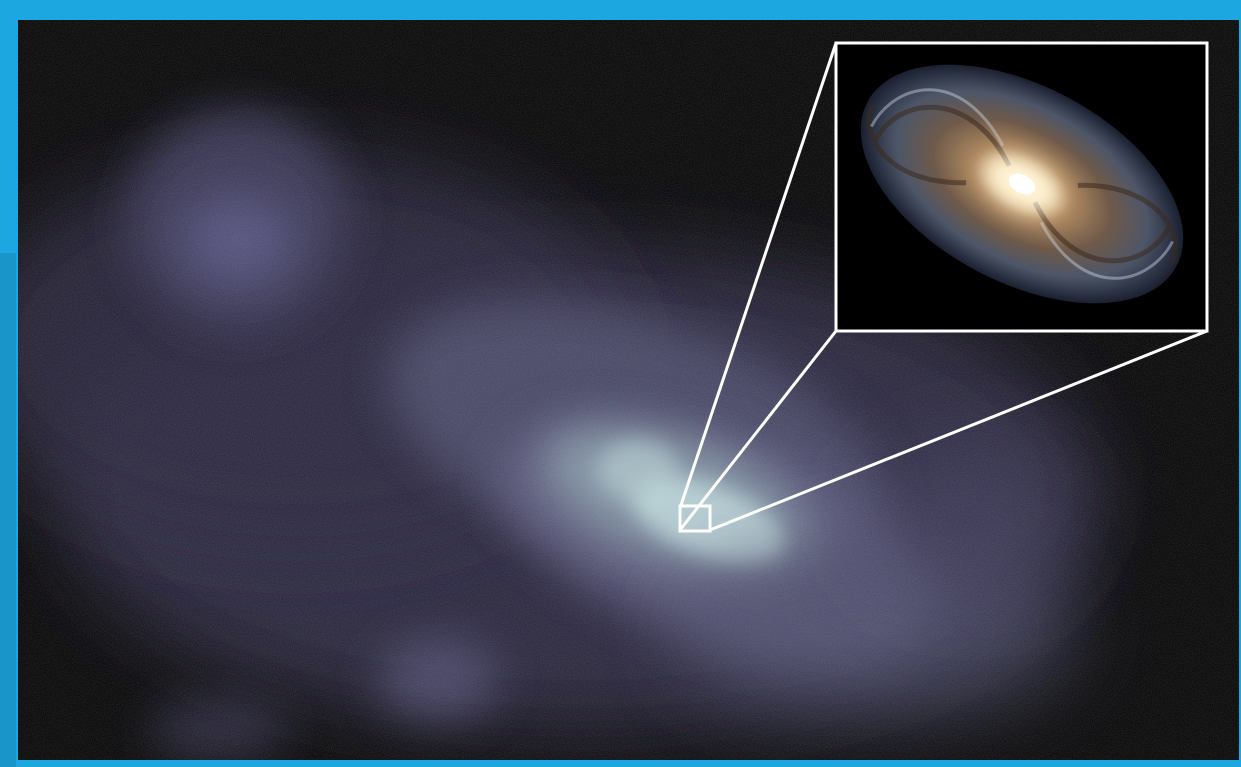 This screenshot has width=1241, height=767. I want to click on spiral-galaxy, so click(1022, 184).